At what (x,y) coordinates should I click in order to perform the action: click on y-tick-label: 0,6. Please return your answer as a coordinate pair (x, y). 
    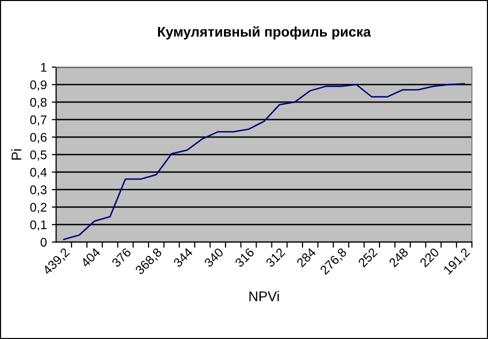
    Looking at the image, I should click on (38, 138).